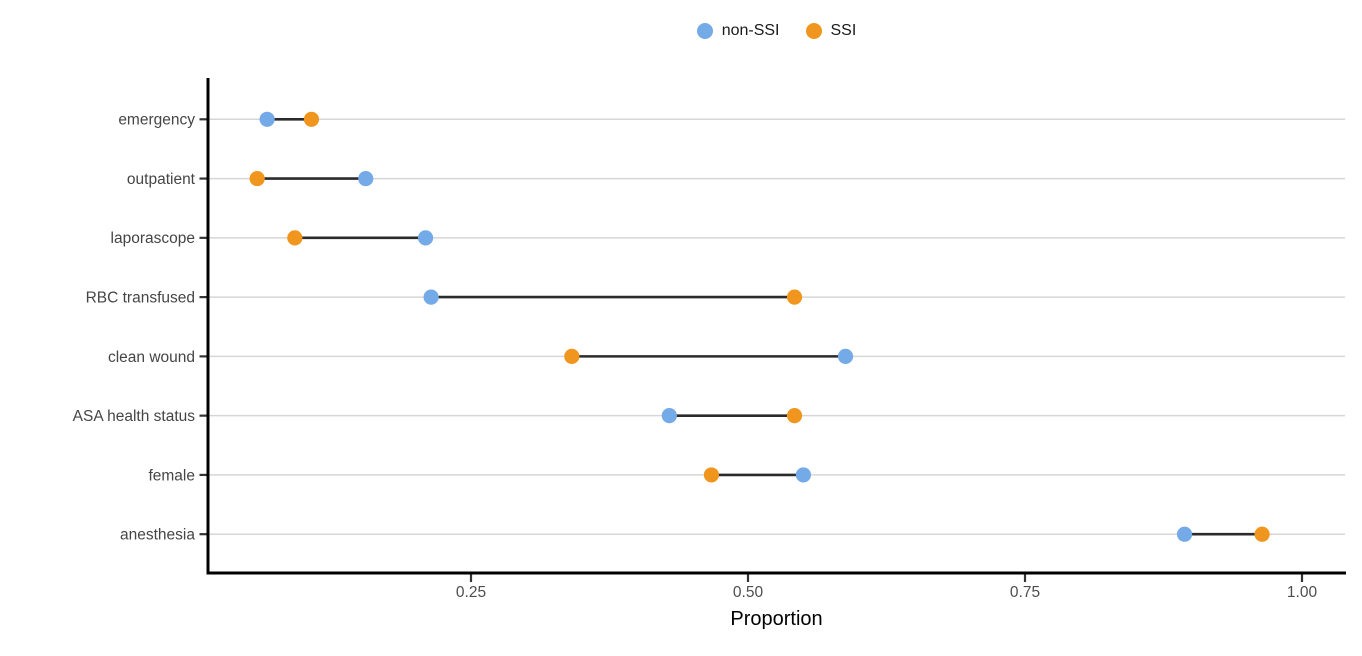 The width and height of the screenshot is (1362, 656). What do you see at coordinates (1025, 592) in the screenshot?
I see `x-tick-label: 0.75` at bounding box center [1025, 592].